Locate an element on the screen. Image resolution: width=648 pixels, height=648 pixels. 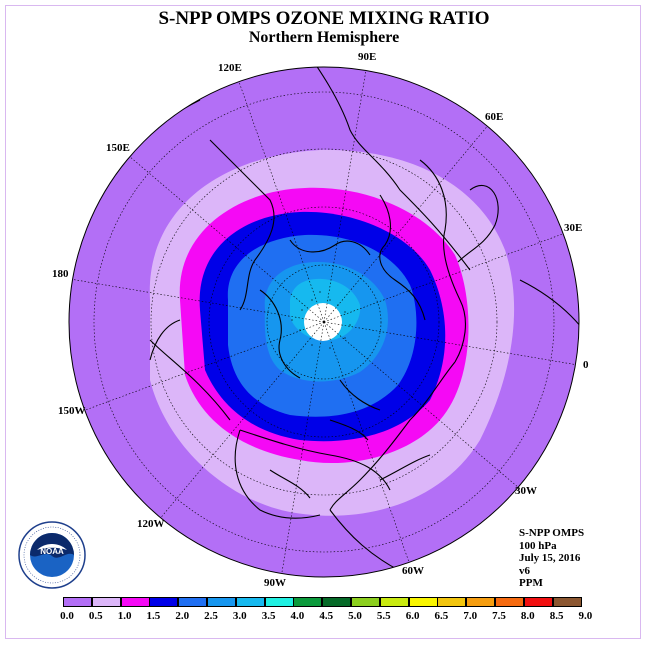
colorbar-tick-label: 4.0 is located at coordinates (297, 616).